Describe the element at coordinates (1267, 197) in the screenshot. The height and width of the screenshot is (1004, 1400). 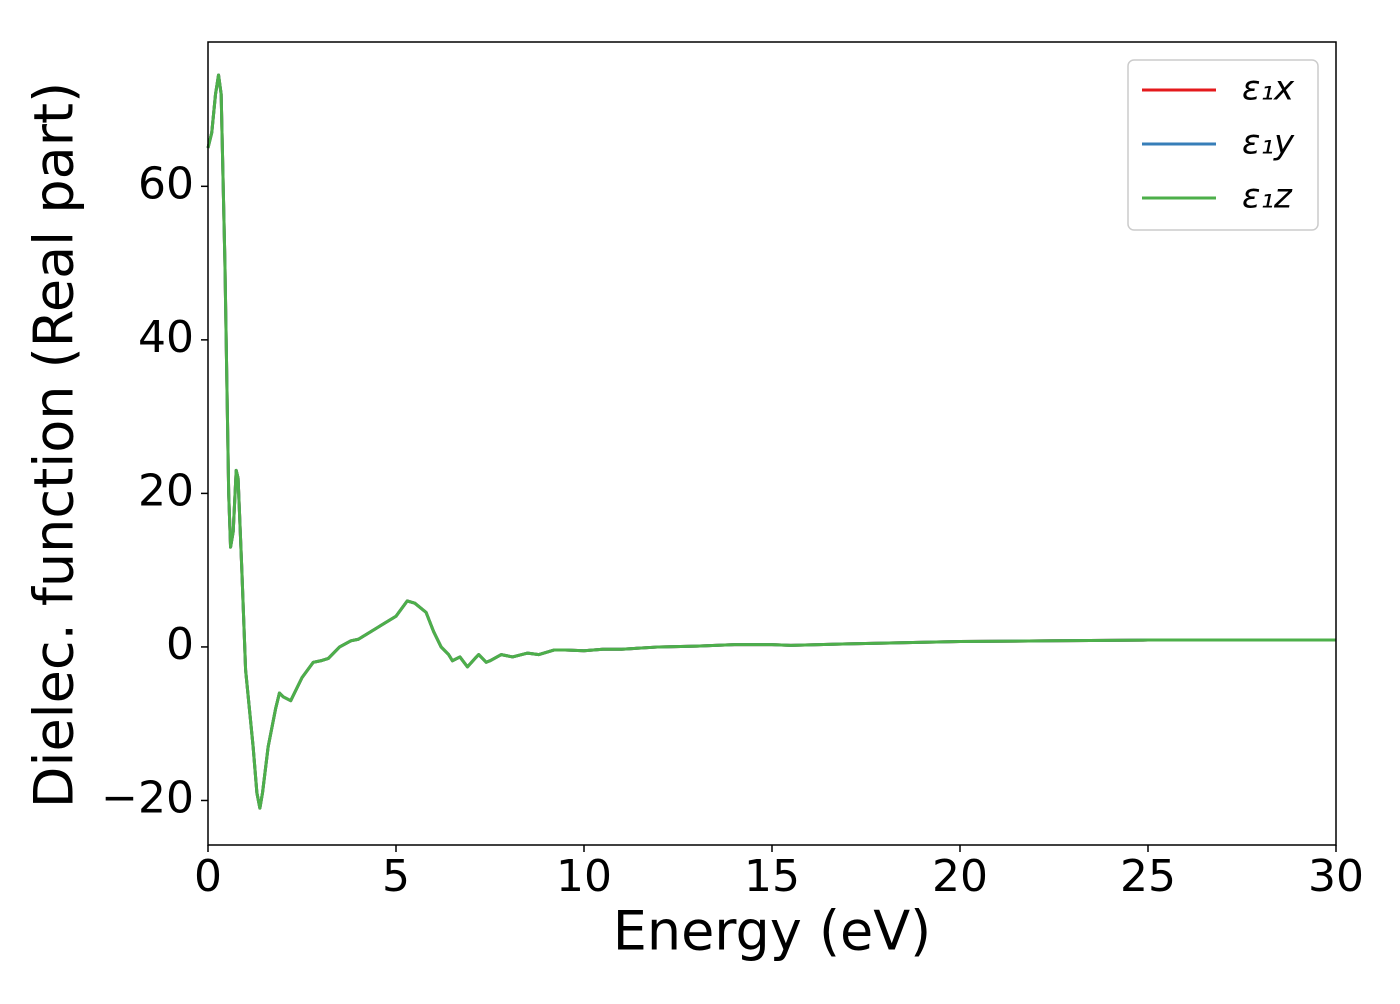
I see `legend-label: ε₁z` at that location.